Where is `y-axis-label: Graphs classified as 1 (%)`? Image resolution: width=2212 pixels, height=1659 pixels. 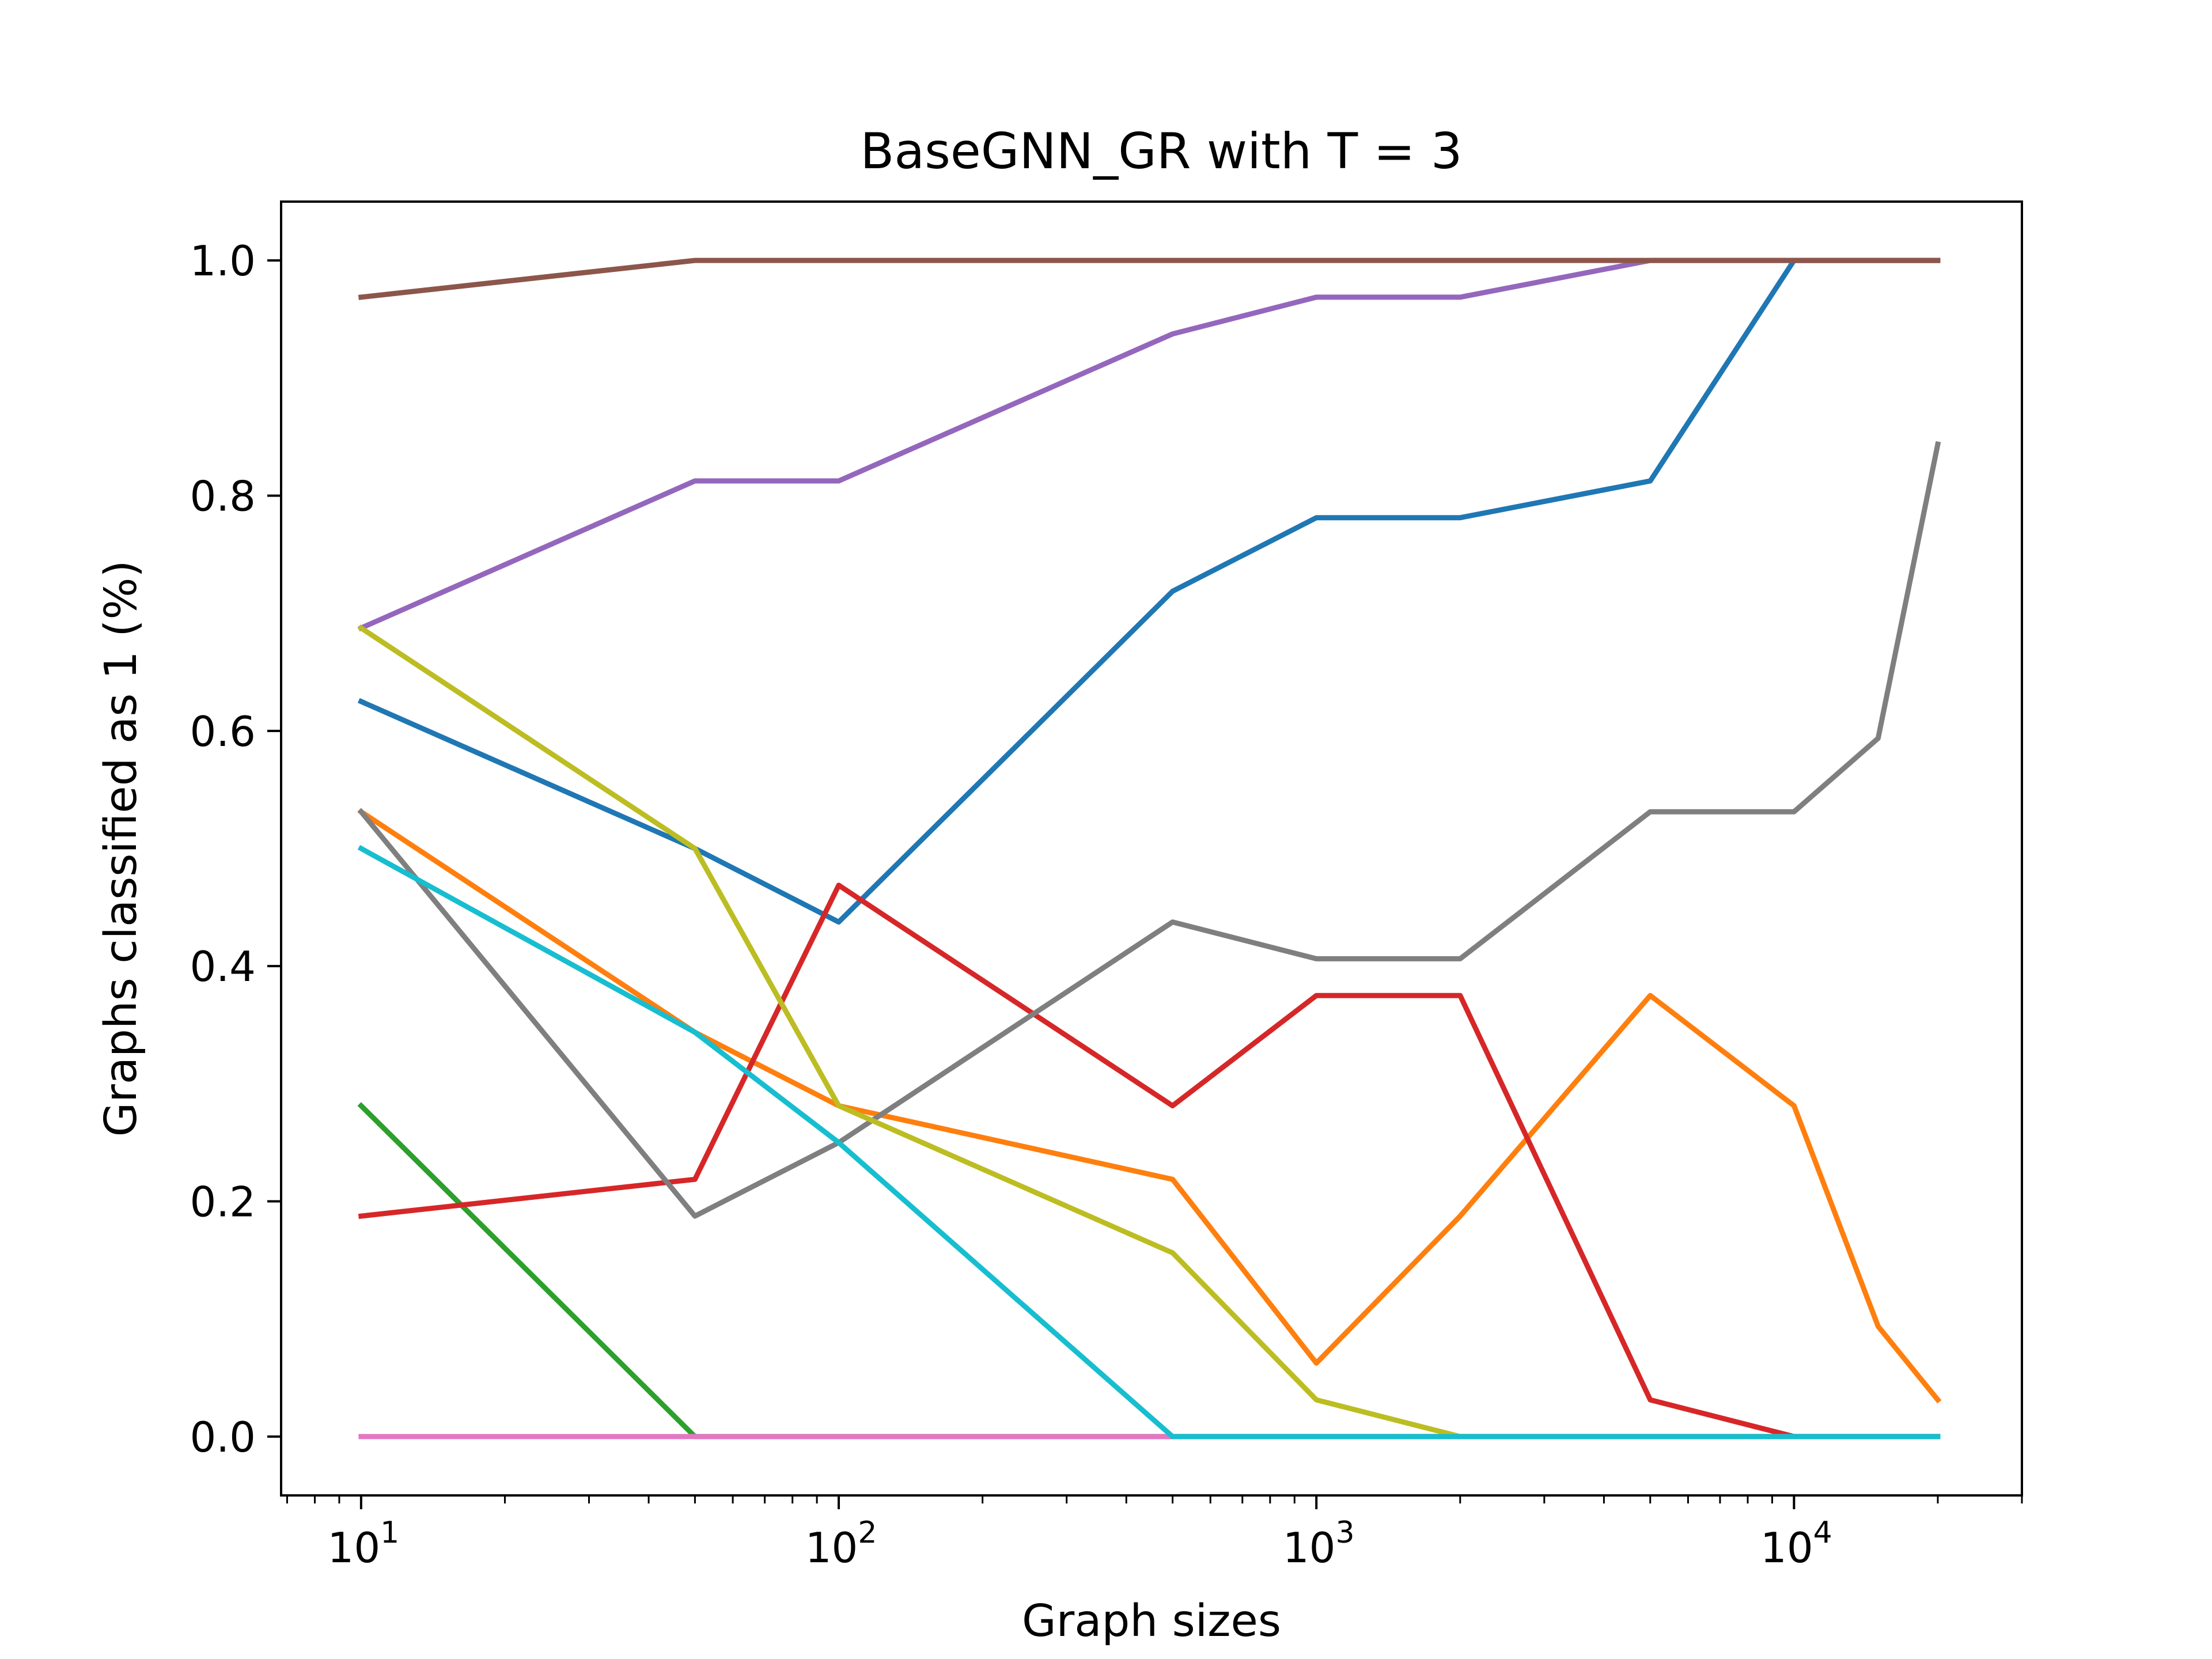
y-axis-label: Graphs classified as 1 (%) is located at coordinates (121, 848).